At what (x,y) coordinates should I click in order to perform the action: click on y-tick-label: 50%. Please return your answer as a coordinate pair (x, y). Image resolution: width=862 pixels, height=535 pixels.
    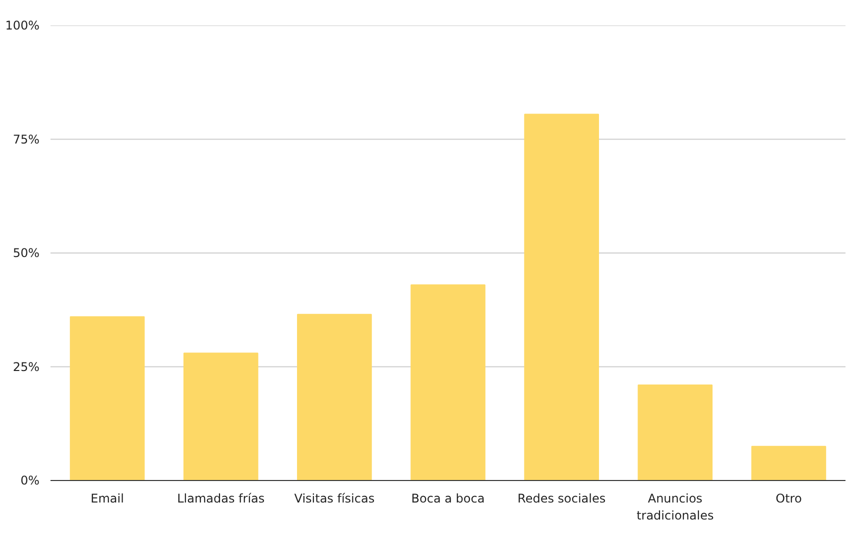
    Looking at the image, I should click on (26, 253).